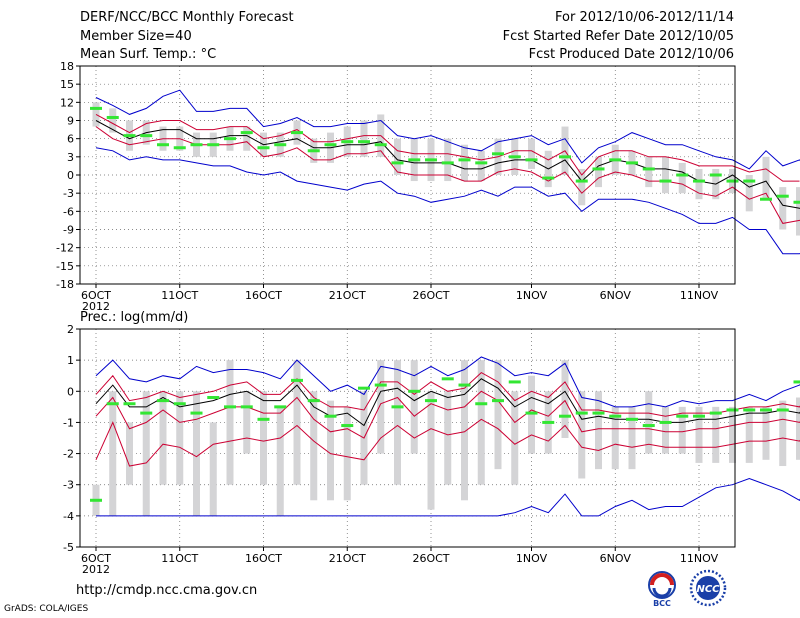 Image resolution: width=800 pixels, height=618 pixels. What do you see at coordinates (70, 157) in the screenshot?
I see `temp-ytick-label: 3` at bounding box center [70, 157].